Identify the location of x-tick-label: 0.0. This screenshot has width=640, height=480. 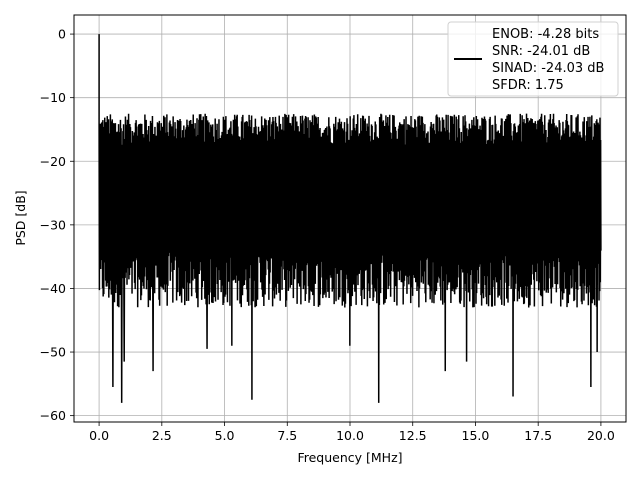
(99, 435).